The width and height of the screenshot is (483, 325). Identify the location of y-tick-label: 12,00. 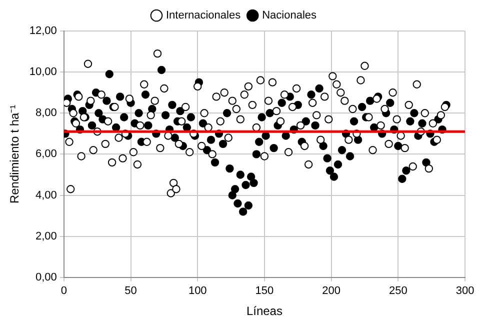
(43, 31).